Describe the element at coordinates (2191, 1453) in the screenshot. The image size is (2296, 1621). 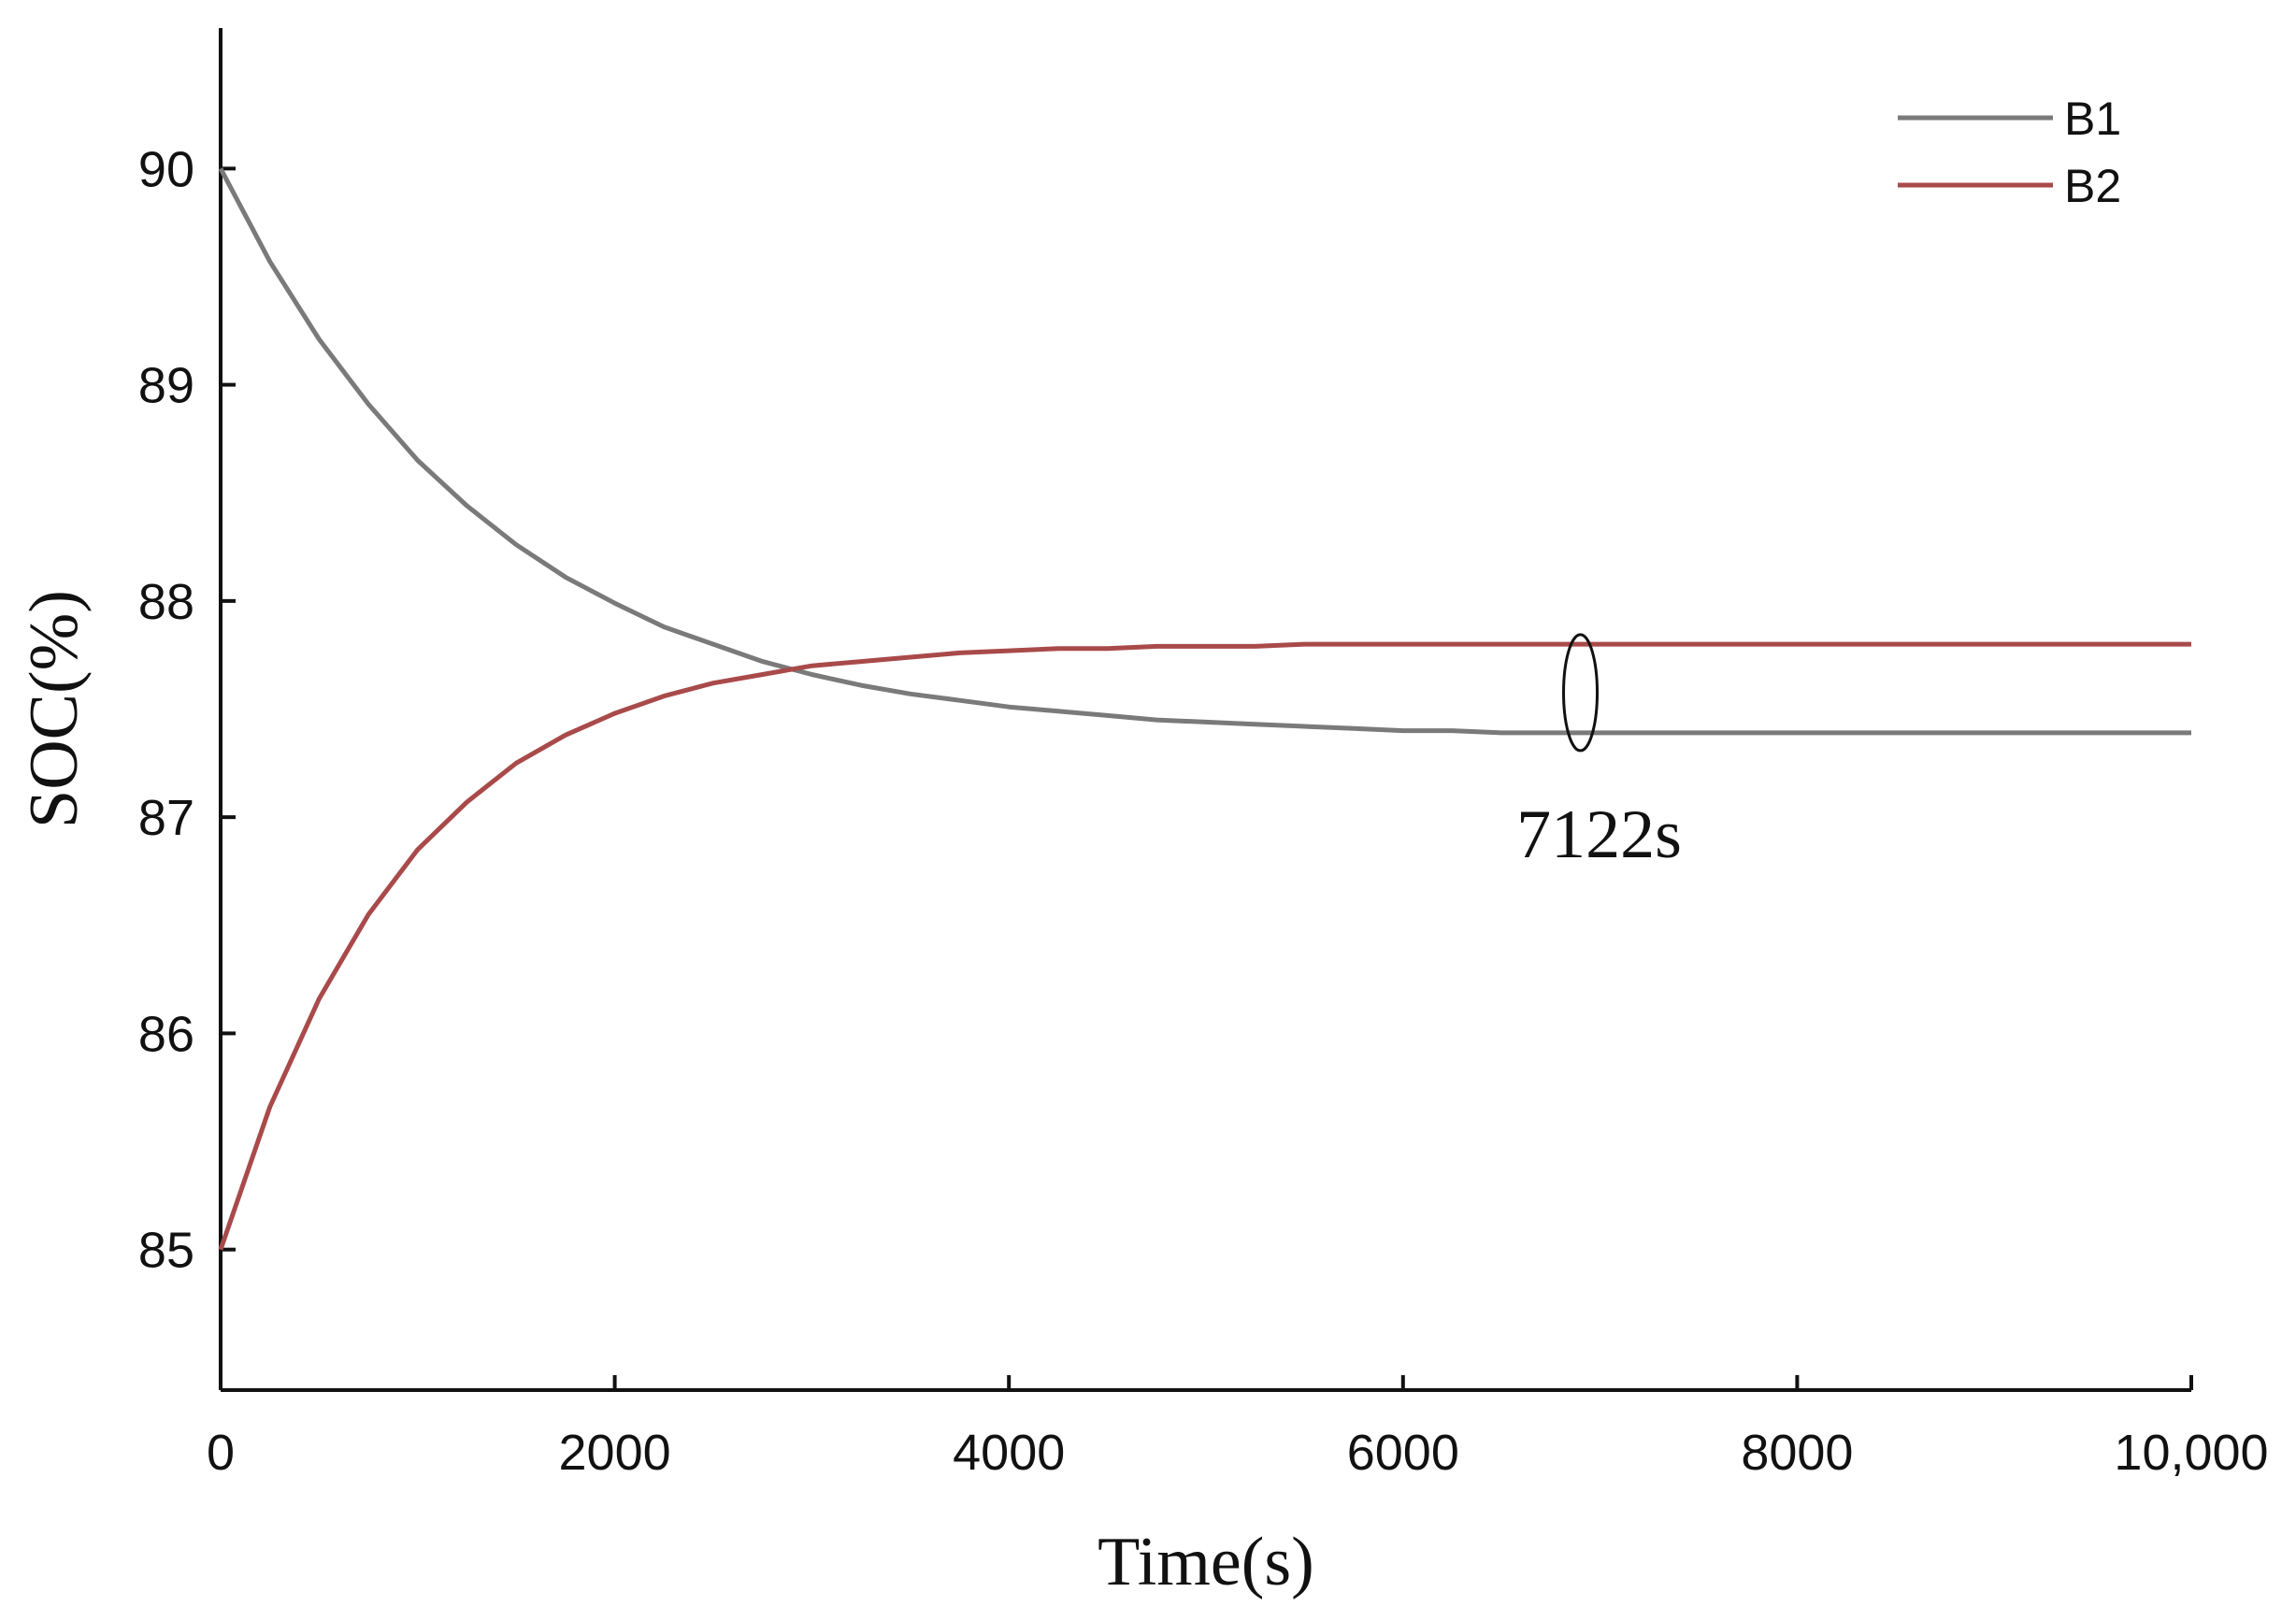
I see `x-tick-label: 10,000` at that location.